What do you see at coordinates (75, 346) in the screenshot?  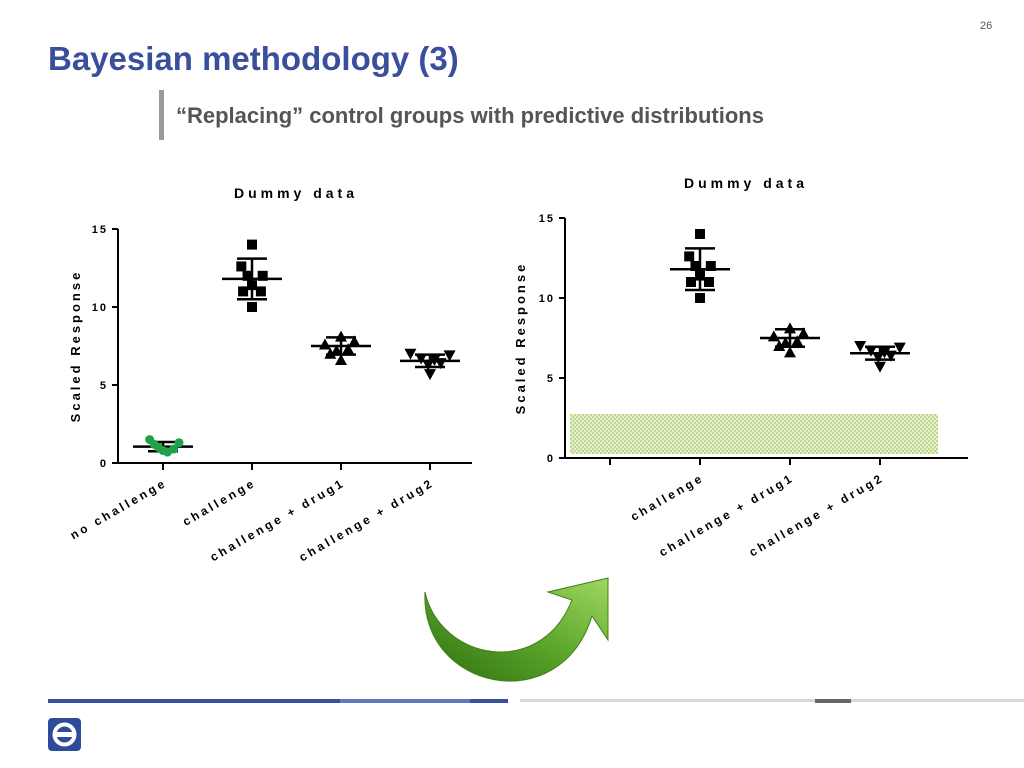 I see `left-y-axis-label: Scaled Response` at bounding box center [75, 346].